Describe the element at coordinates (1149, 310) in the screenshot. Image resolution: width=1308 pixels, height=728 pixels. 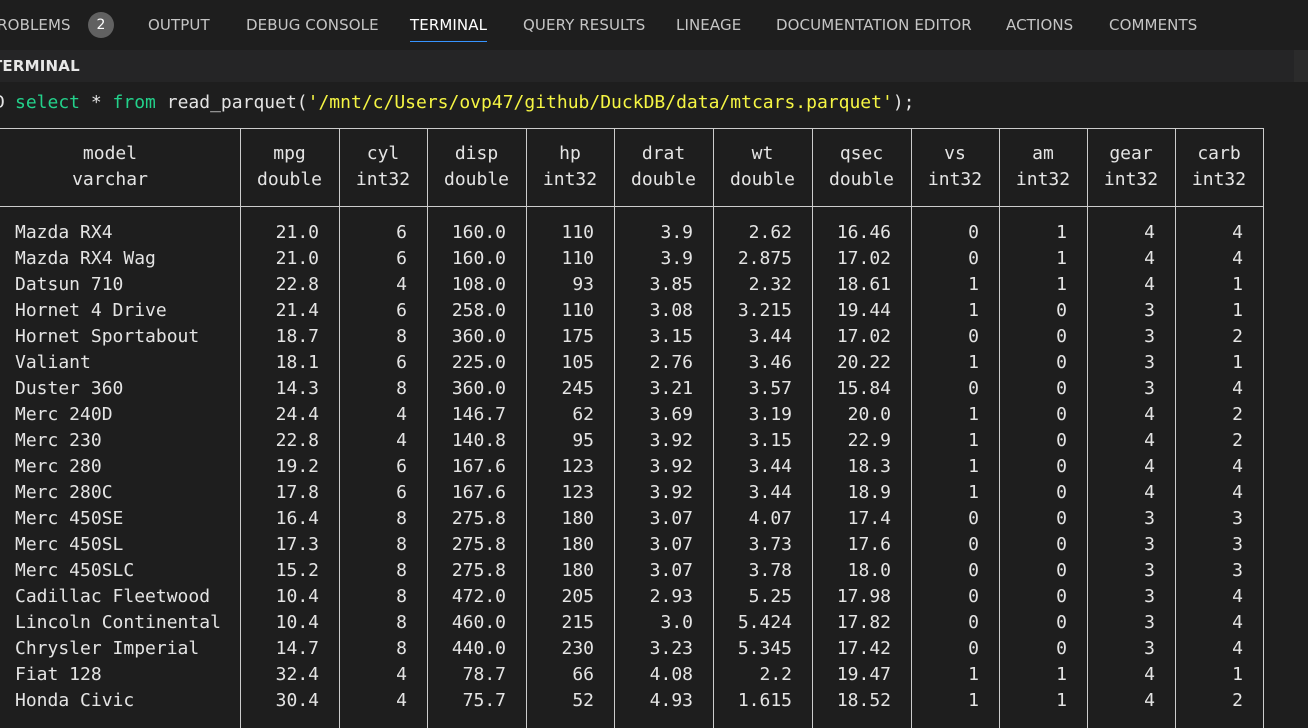
I see `table-cell-gear: 3` at that location.